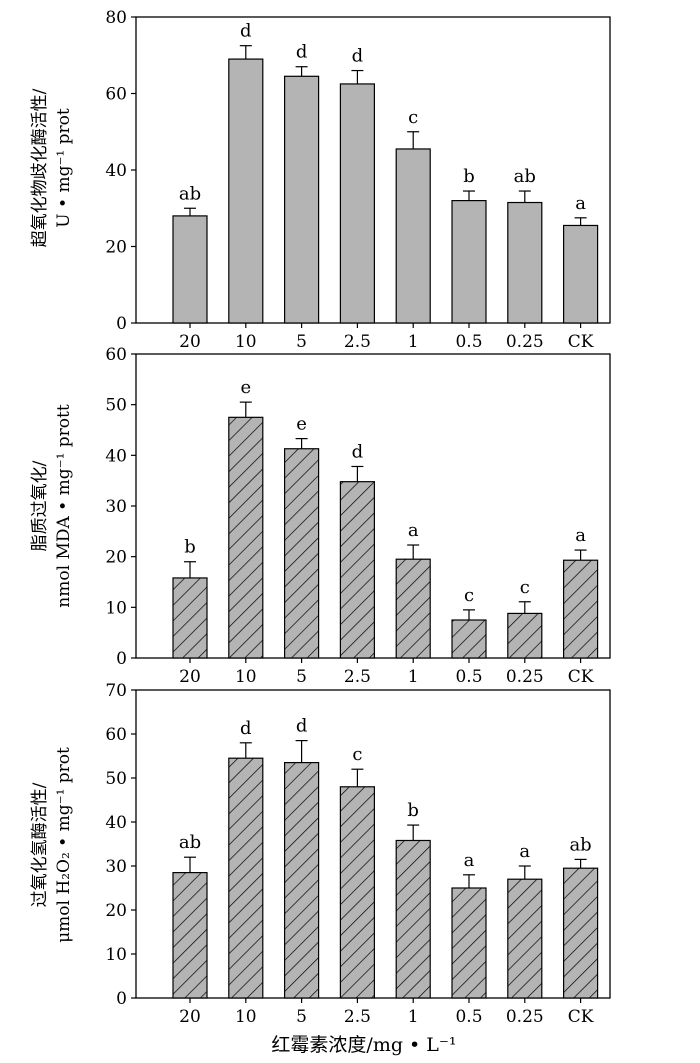 The image size is (700, 1063). I want to click on y-tick-label: 80, so click(116, 18).